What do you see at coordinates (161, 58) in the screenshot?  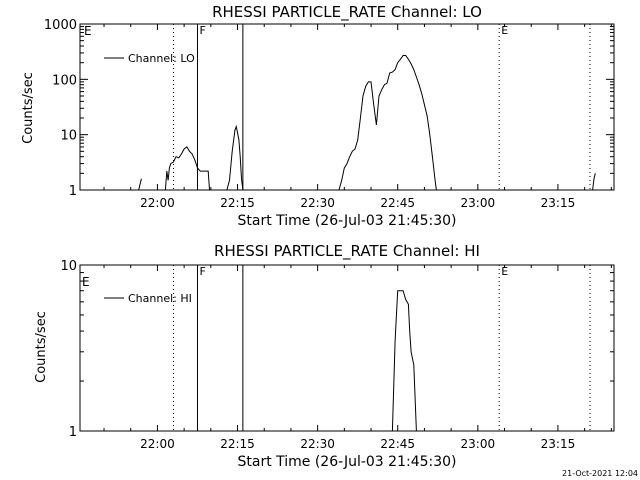 I see `legend-label: Channel: LO` at bounding box center [161, 58].